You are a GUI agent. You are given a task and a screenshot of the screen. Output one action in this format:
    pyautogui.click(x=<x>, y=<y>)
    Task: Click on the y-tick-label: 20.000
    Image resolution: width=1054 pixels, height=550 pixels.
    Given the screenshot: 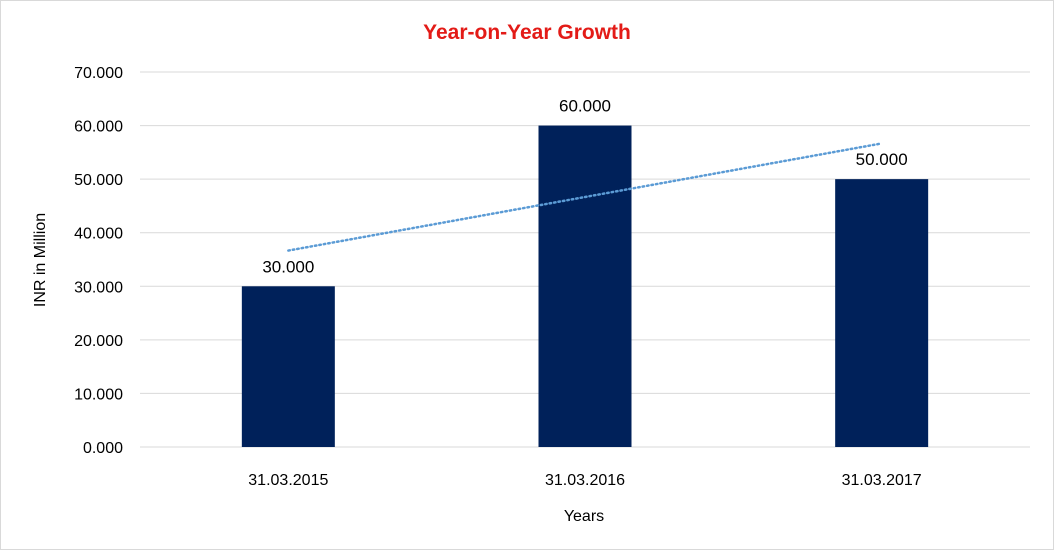 What is the action you would take?
    pyautogui.click(x=98, y=341)
    